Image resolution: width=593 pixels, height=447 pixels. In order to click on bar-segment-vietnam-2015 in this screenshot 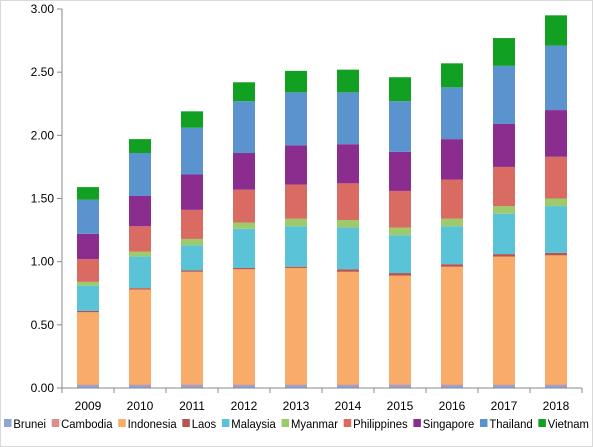, I will do `click(400, 89)`.